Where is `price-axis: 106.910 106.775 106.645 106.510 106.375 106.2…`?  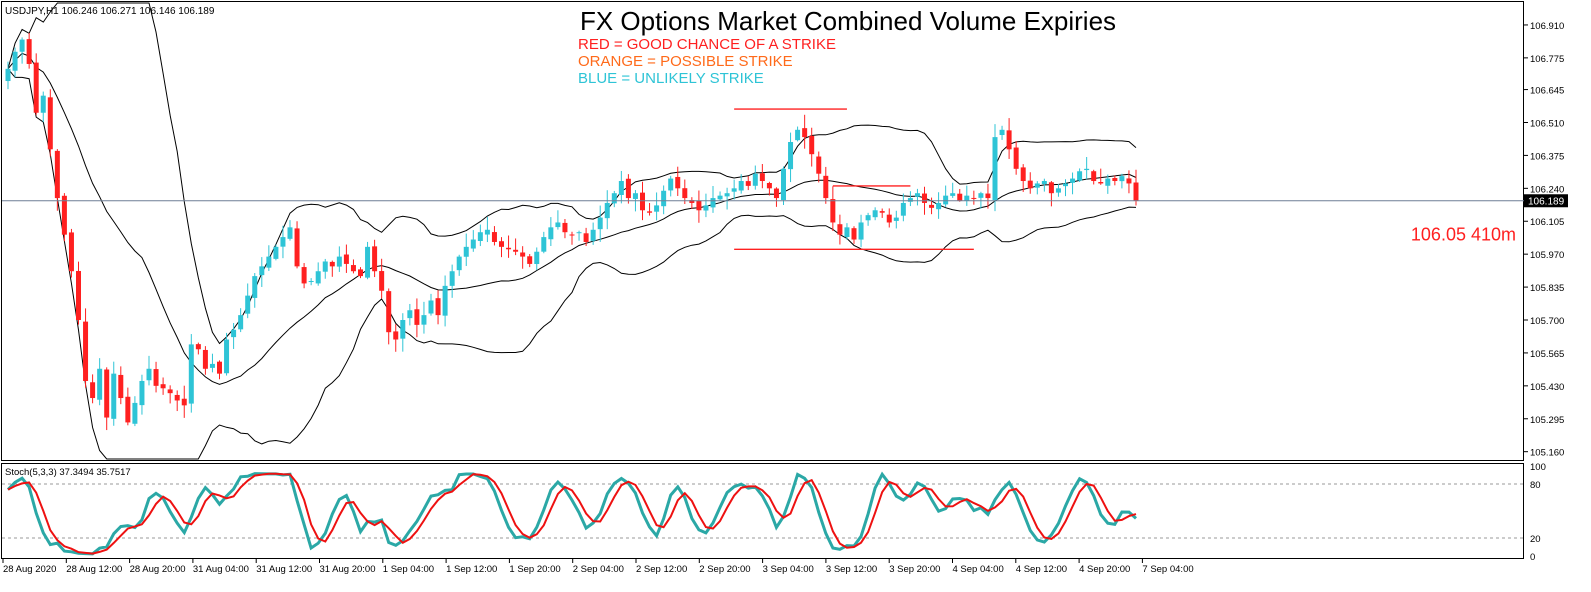
price-axis: 106.910 106.775 106.645 106.510 106.375 106.2… is located at coordinates (1544, 240).